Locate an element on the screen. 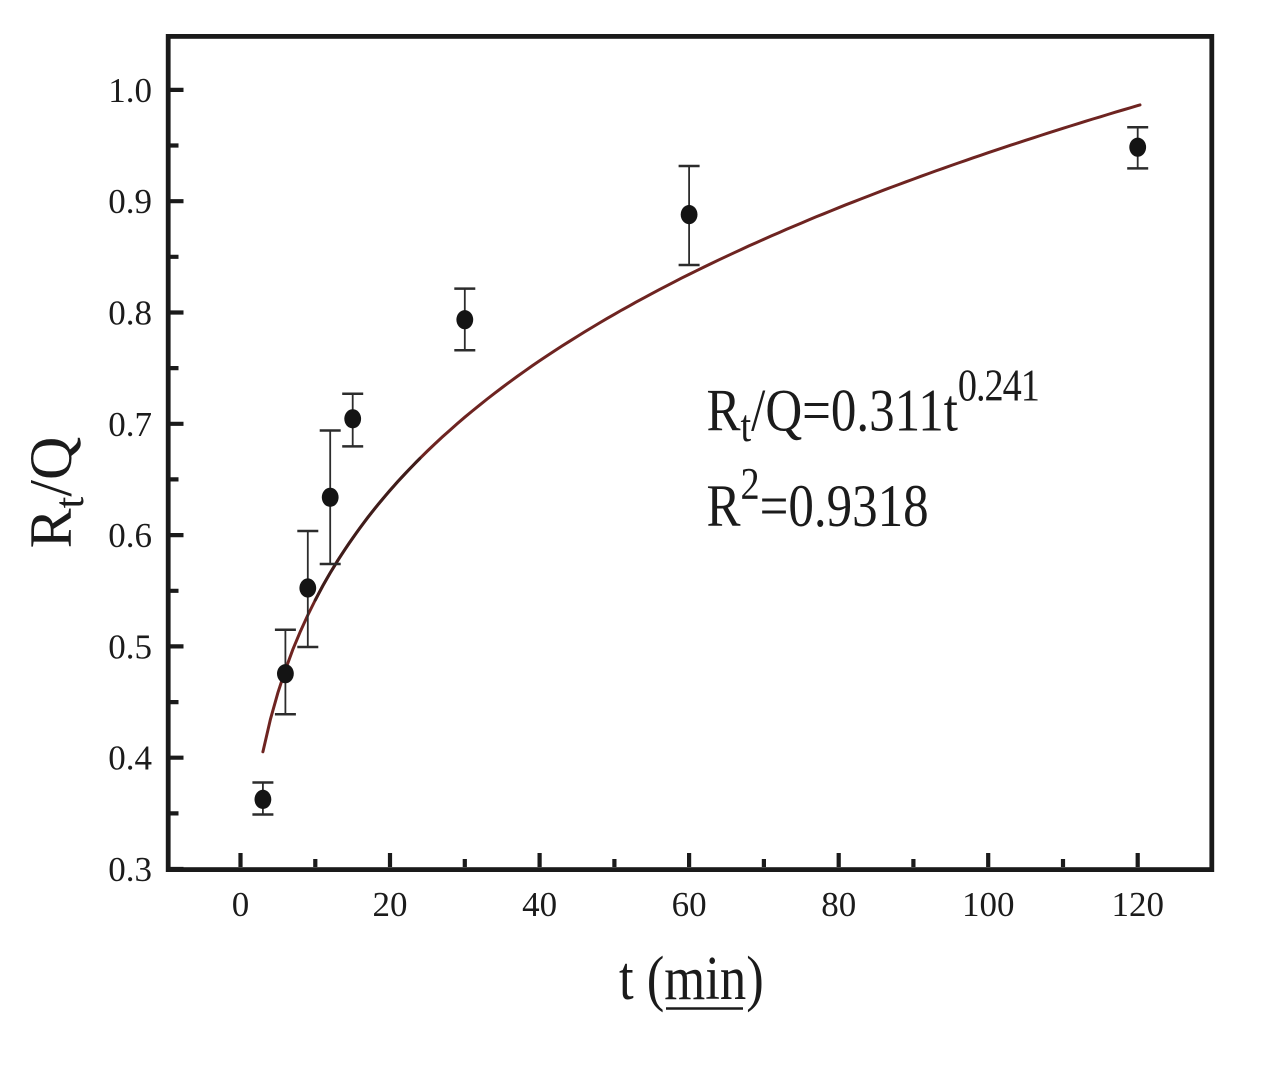 The width and height of the screenshot is (1268, 1069). svg-text: 0.8 is located at coordinates (130, 313).